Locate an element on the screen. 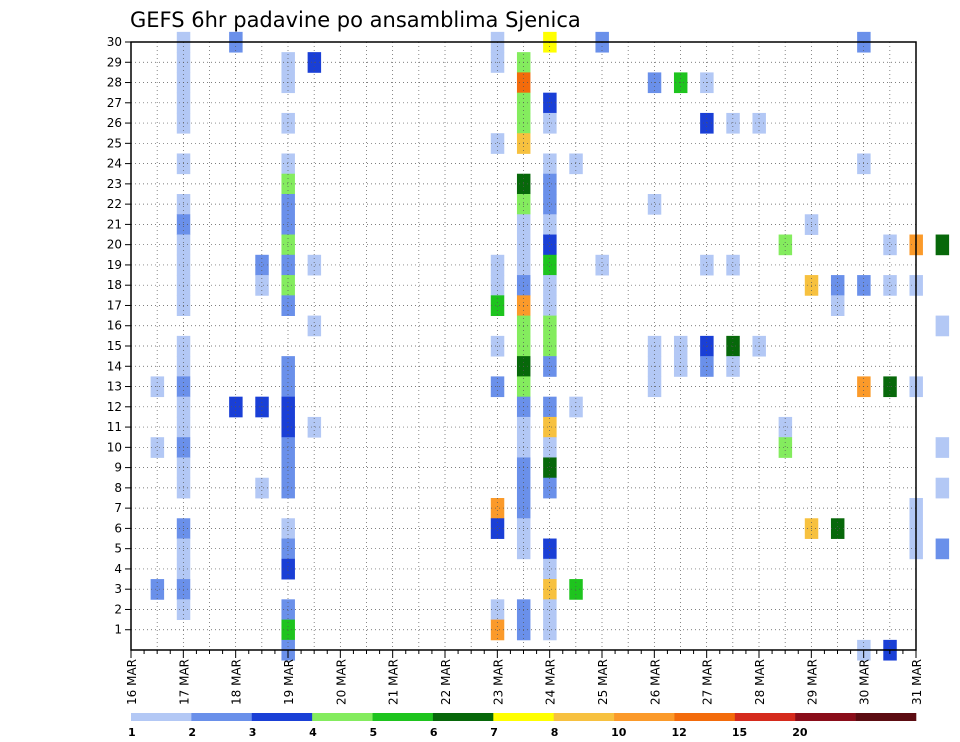 The width and height of the screenshot is (960, 742). x-tick-label: 21 MAR is located at coordinates (394, 682).